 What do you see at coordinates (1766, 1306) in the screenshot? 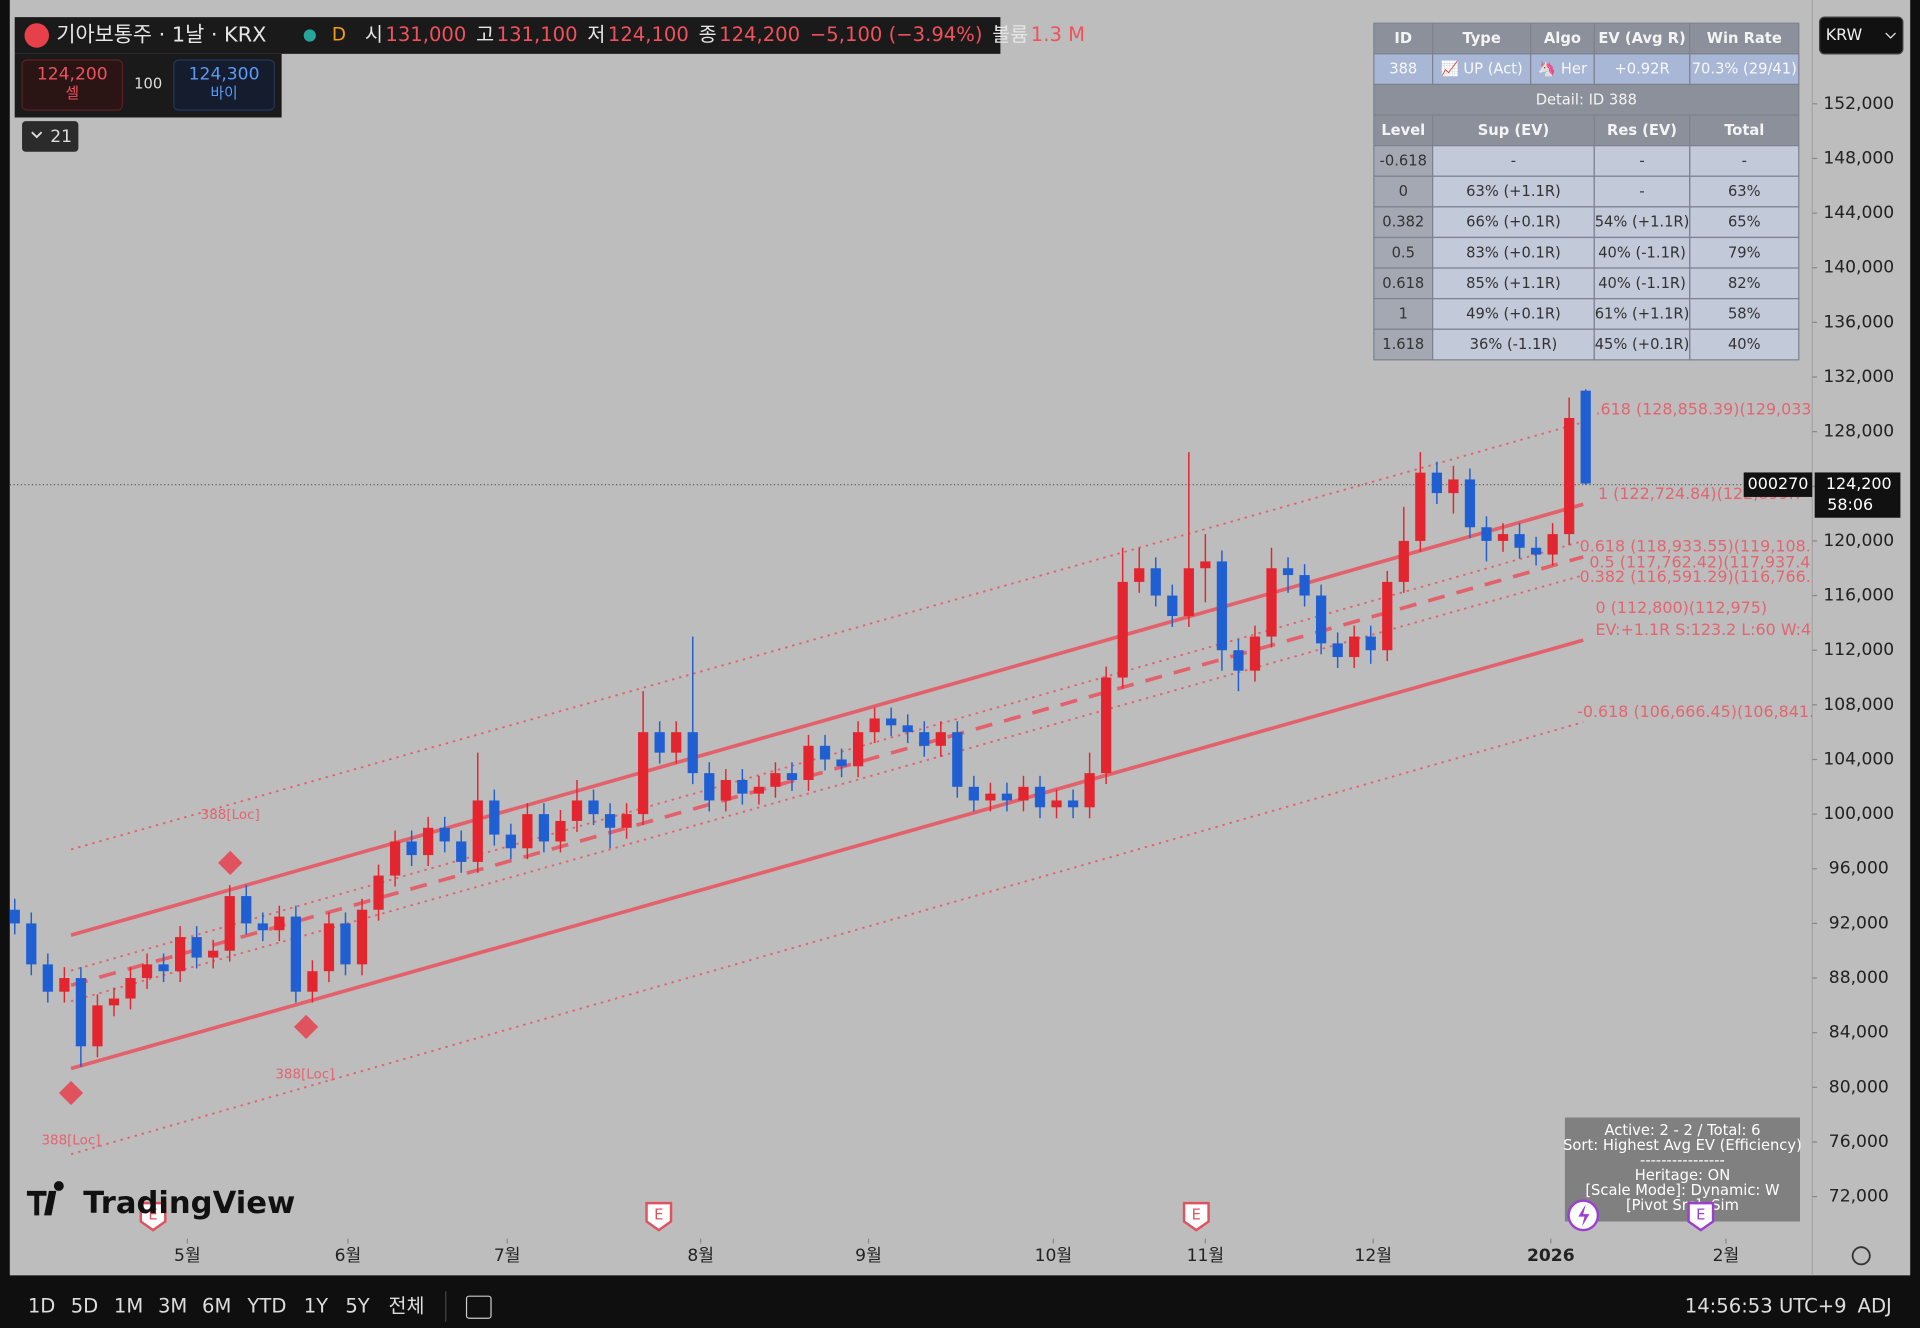
I see `clock: 14:56:53 UTC+9` at bounding box center [1766, 1306].